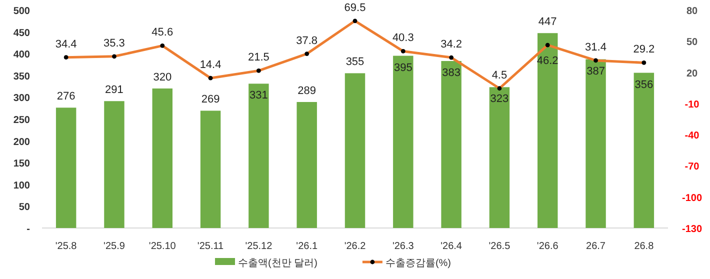  I want to click on x-tick-label: 26.8, so click(644, 246).